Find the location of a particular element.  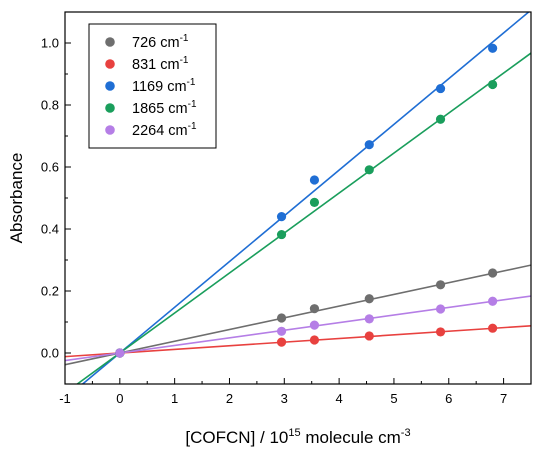

legend-label-main: 831 cm is located at coordinates (156, 65).